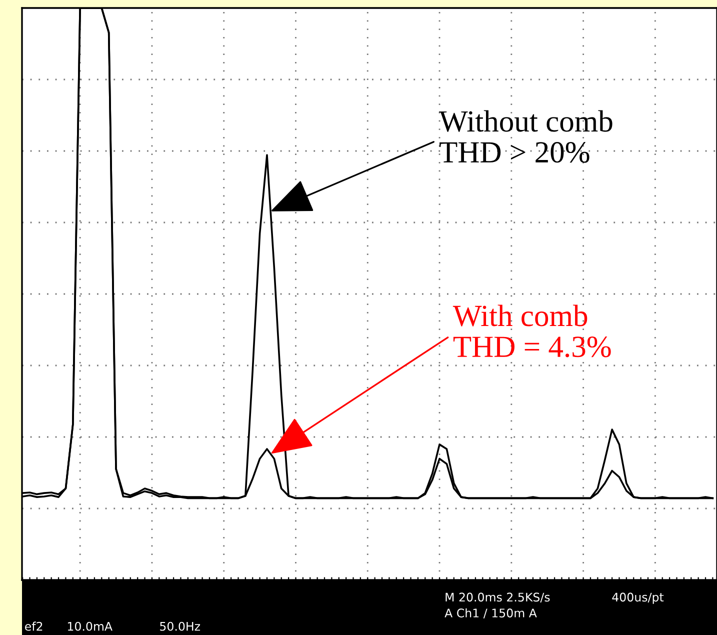 Image resolution: width=717 pixels, height=635 pixels. What do you see at coordinates (531, 331) in the screenshot?
I see `annotation: With comb THD = 4.3%` at bounding box center [531, 331].